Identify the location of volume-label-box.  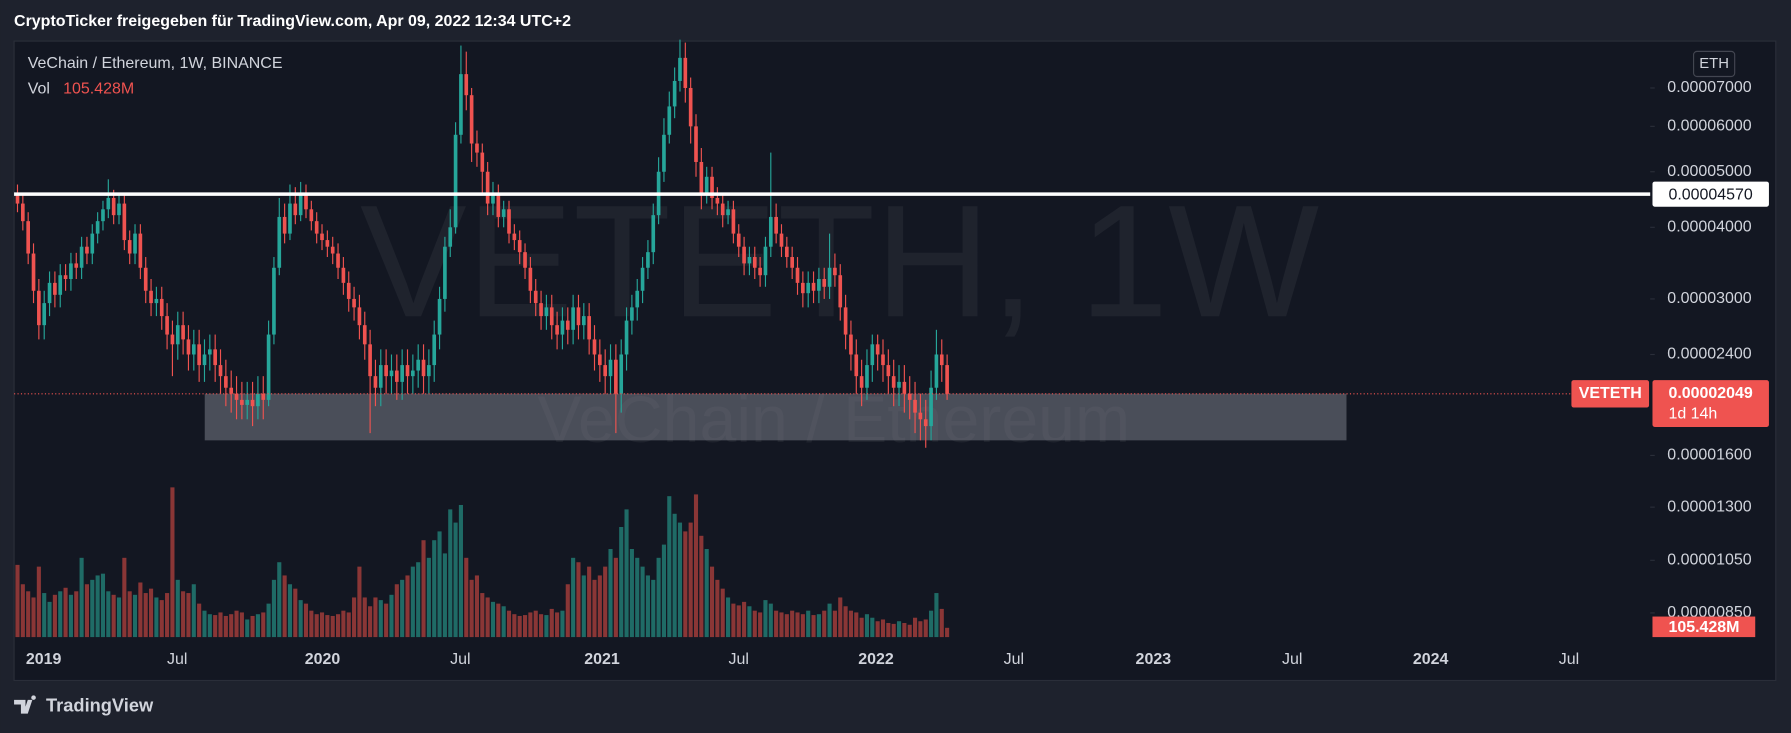
(1704, 627).